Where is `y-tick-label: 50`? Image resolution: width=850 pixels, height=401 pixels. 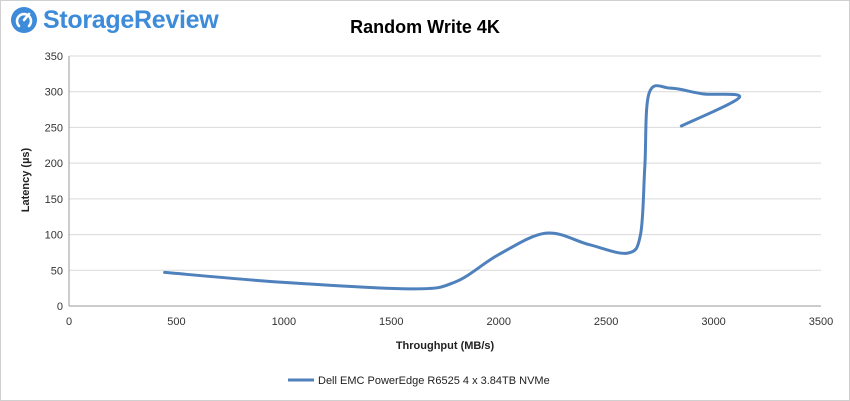 y-tick-label: 50 is located at coordinates (57, 271).